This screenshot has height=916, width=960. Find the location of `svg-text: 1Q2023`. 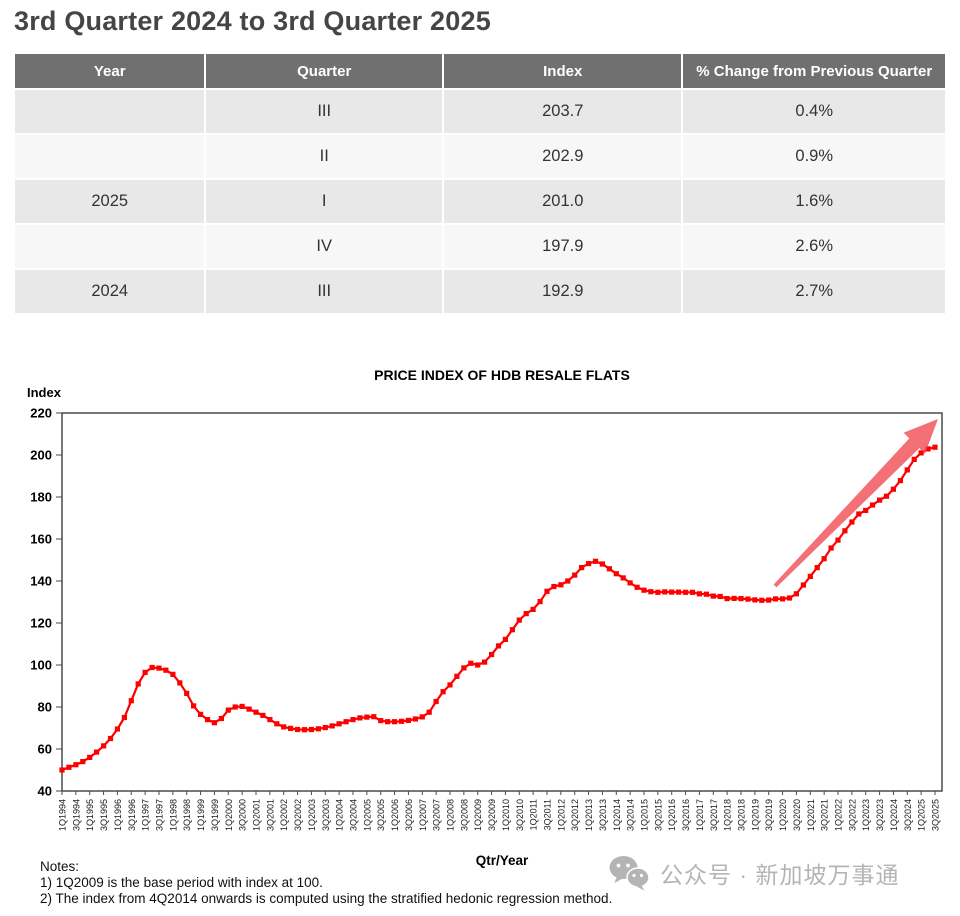

svg-text: 1Q2023 is located at coordinates (866, 815).